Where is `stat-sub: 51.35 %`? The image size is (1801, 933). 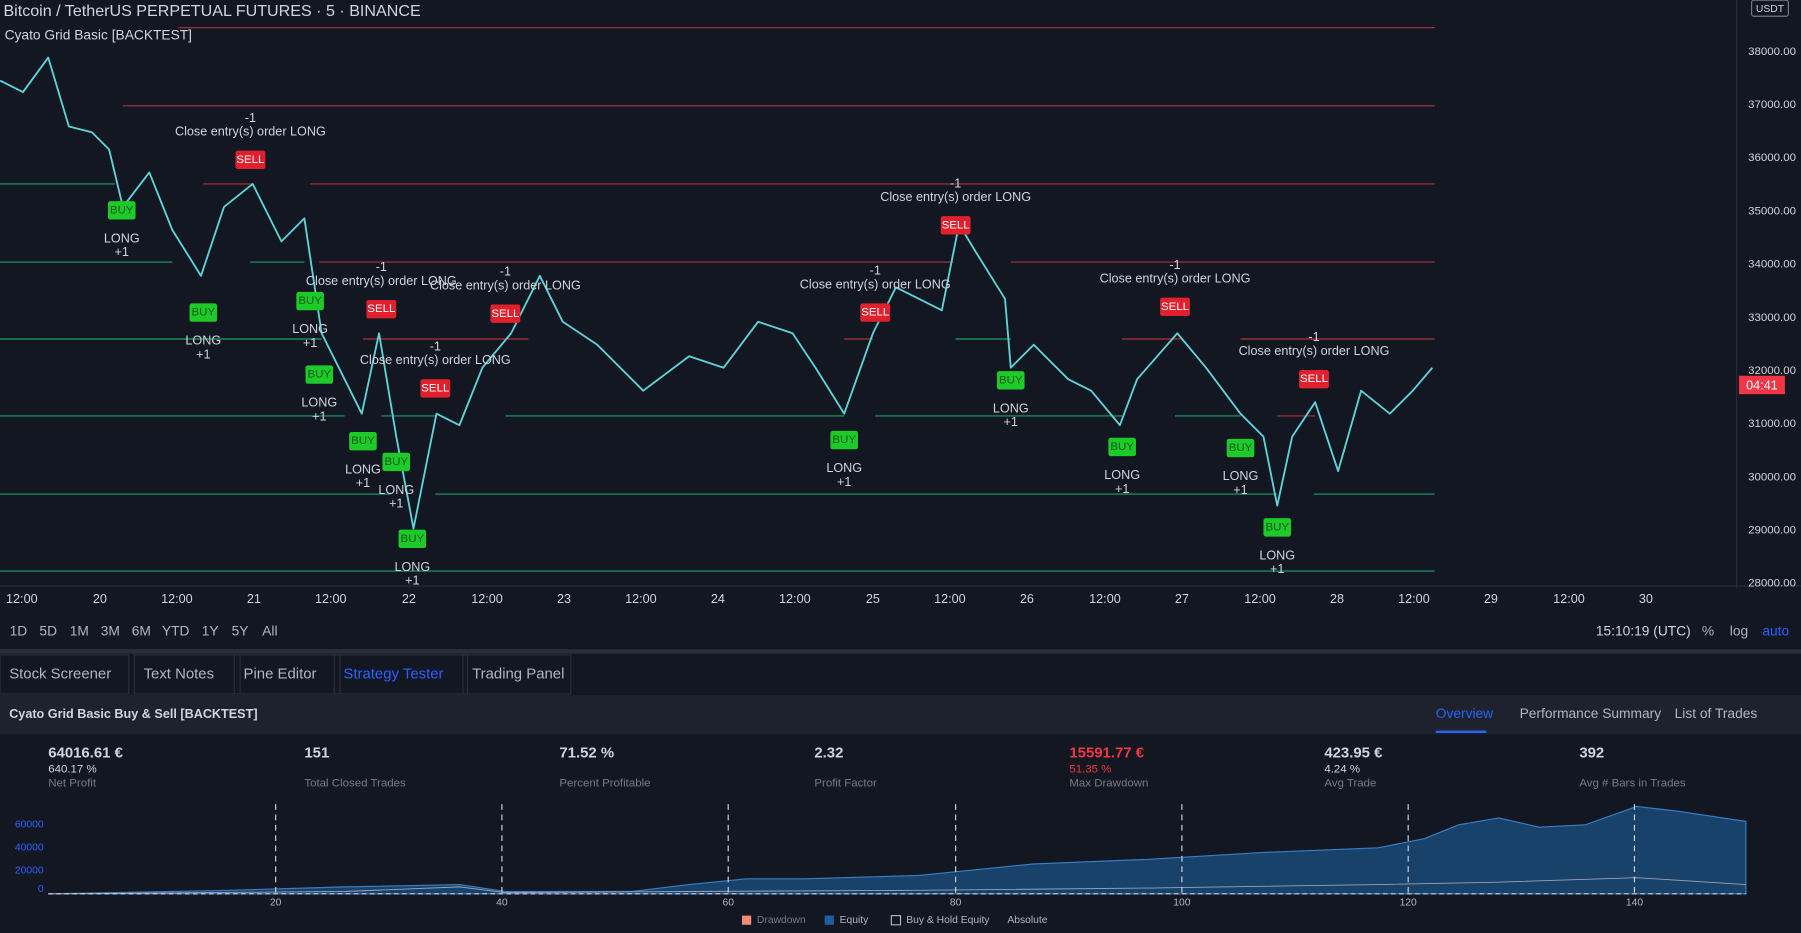
stat-sub: 51.35 % is located at coordinates (1090, 770).